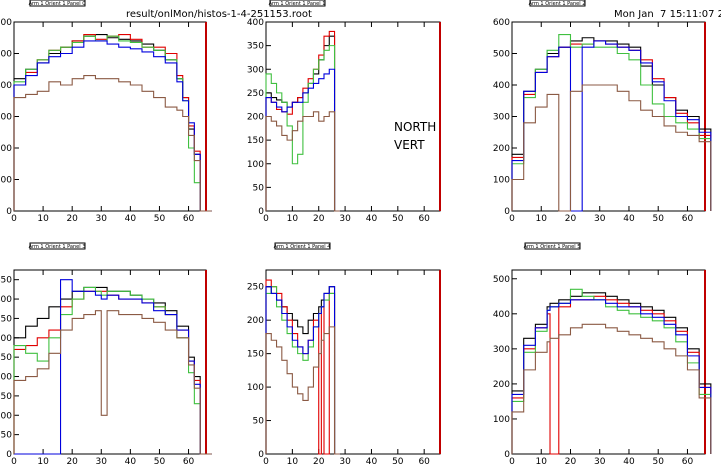 This screenshot has height=464, width=721. I want to click on y-tick-label: 350, so click(6, 319).